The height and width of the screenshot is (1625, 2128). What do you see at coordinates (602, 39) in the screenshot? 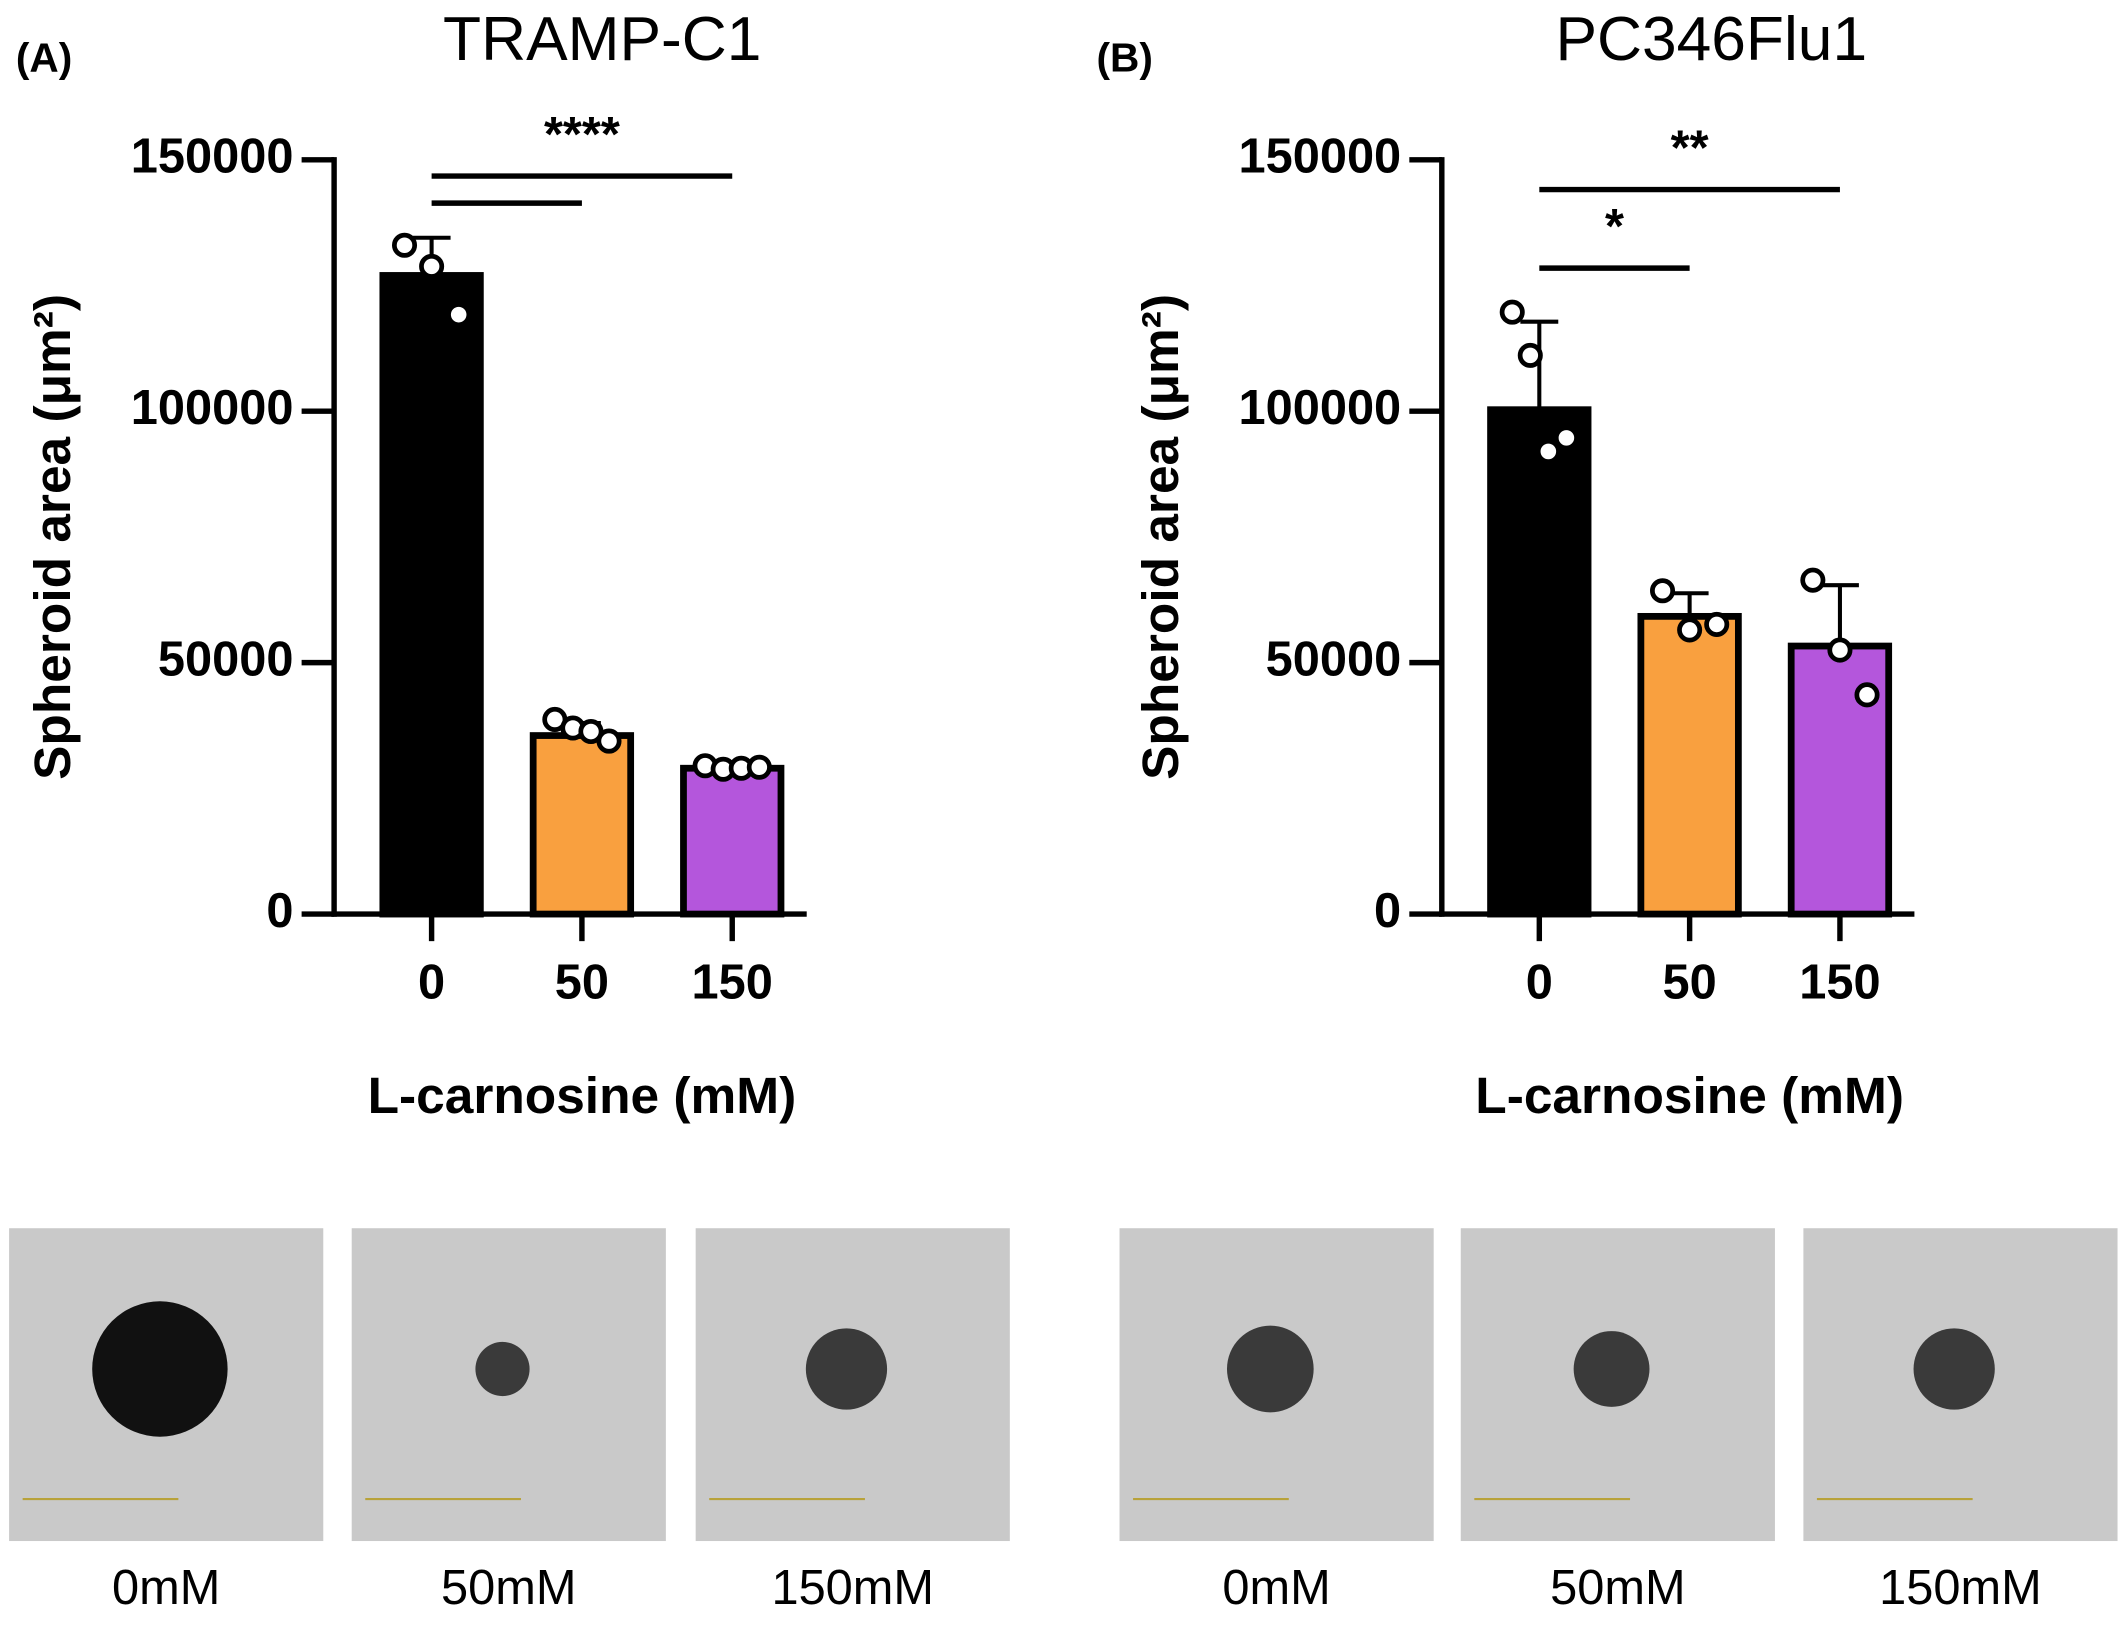
I see `chart-title: TRAMP-C1` at bounding box center [602, 39].